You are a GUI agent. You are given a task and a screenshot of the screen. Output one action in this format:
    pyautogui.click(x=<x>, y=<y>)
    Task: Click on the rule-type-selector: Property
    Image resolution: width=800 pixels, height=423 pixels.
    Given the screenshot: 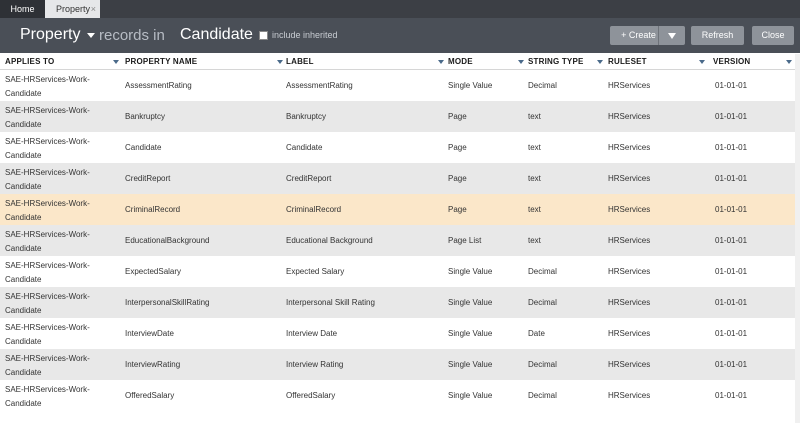 What is the action you would take?
    pyautogui.click(x=50, y=34)
    